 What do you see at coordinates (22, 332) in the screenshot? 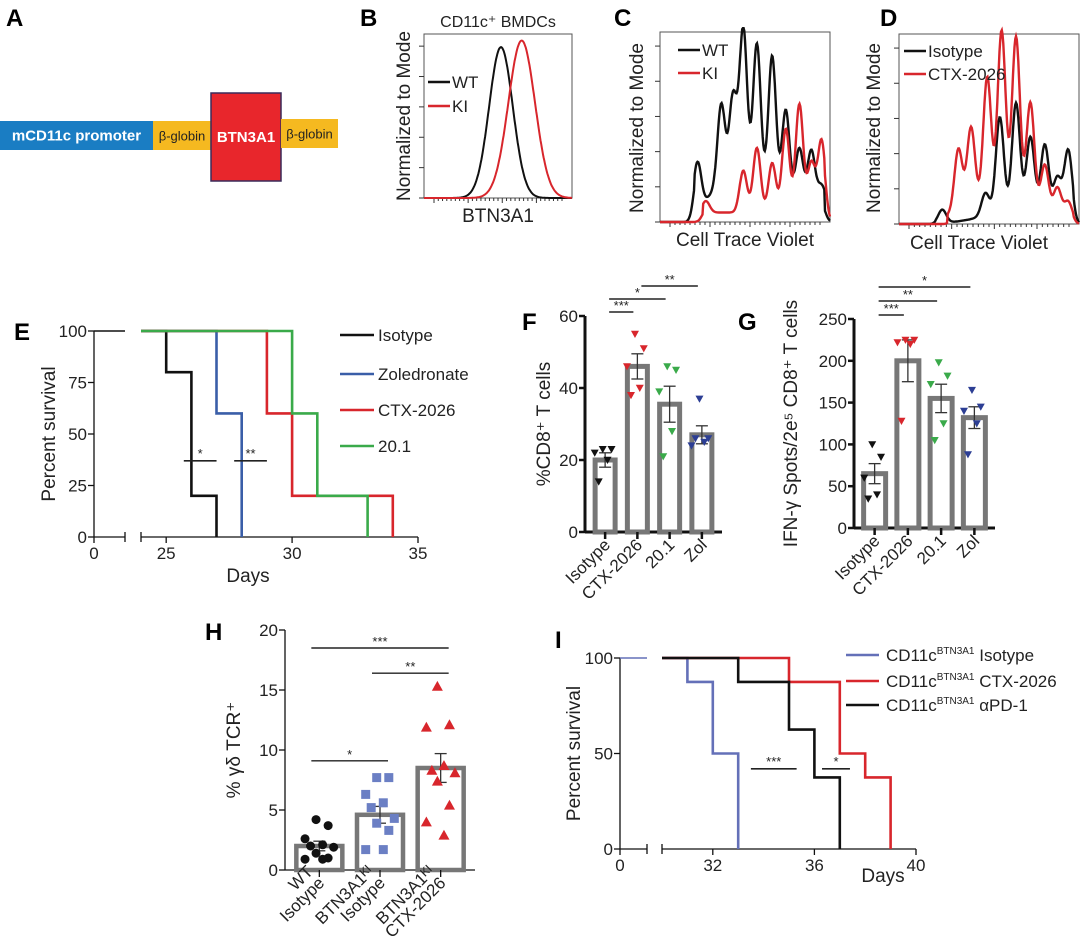
I see `panel-label-e: E` at bounding box center [22, 332].